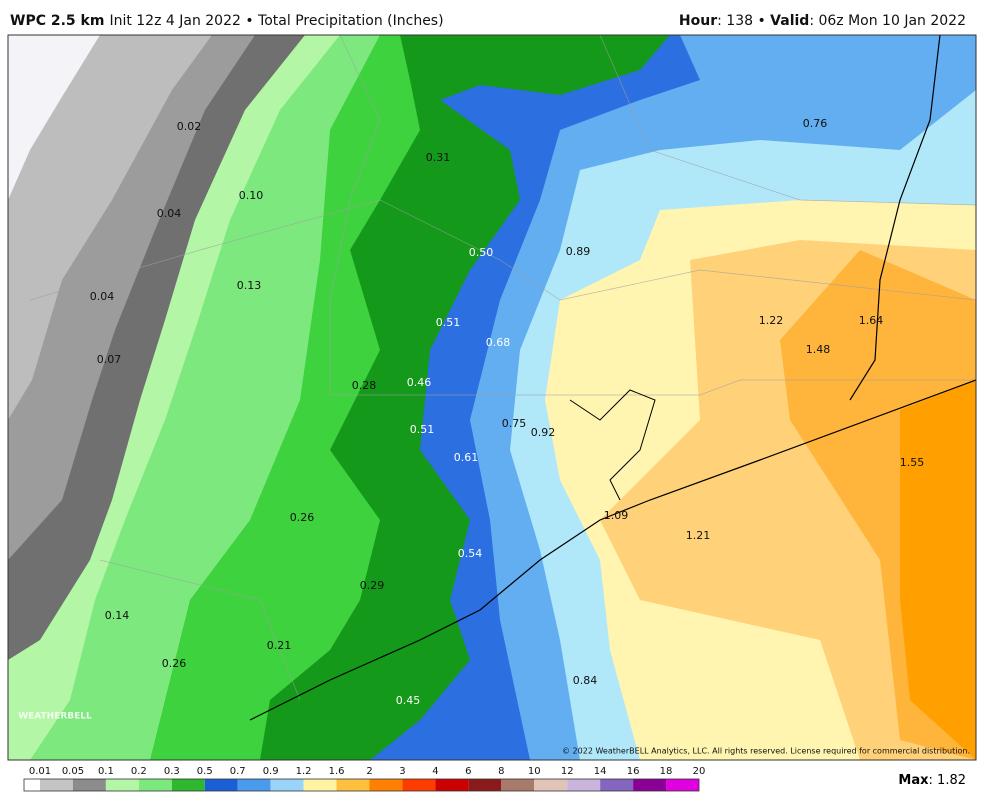  What do you see at coordinates (699, 771) in the screenshot?
I see `colorbar-tick-label: 20` at bounding box center [699, 771].